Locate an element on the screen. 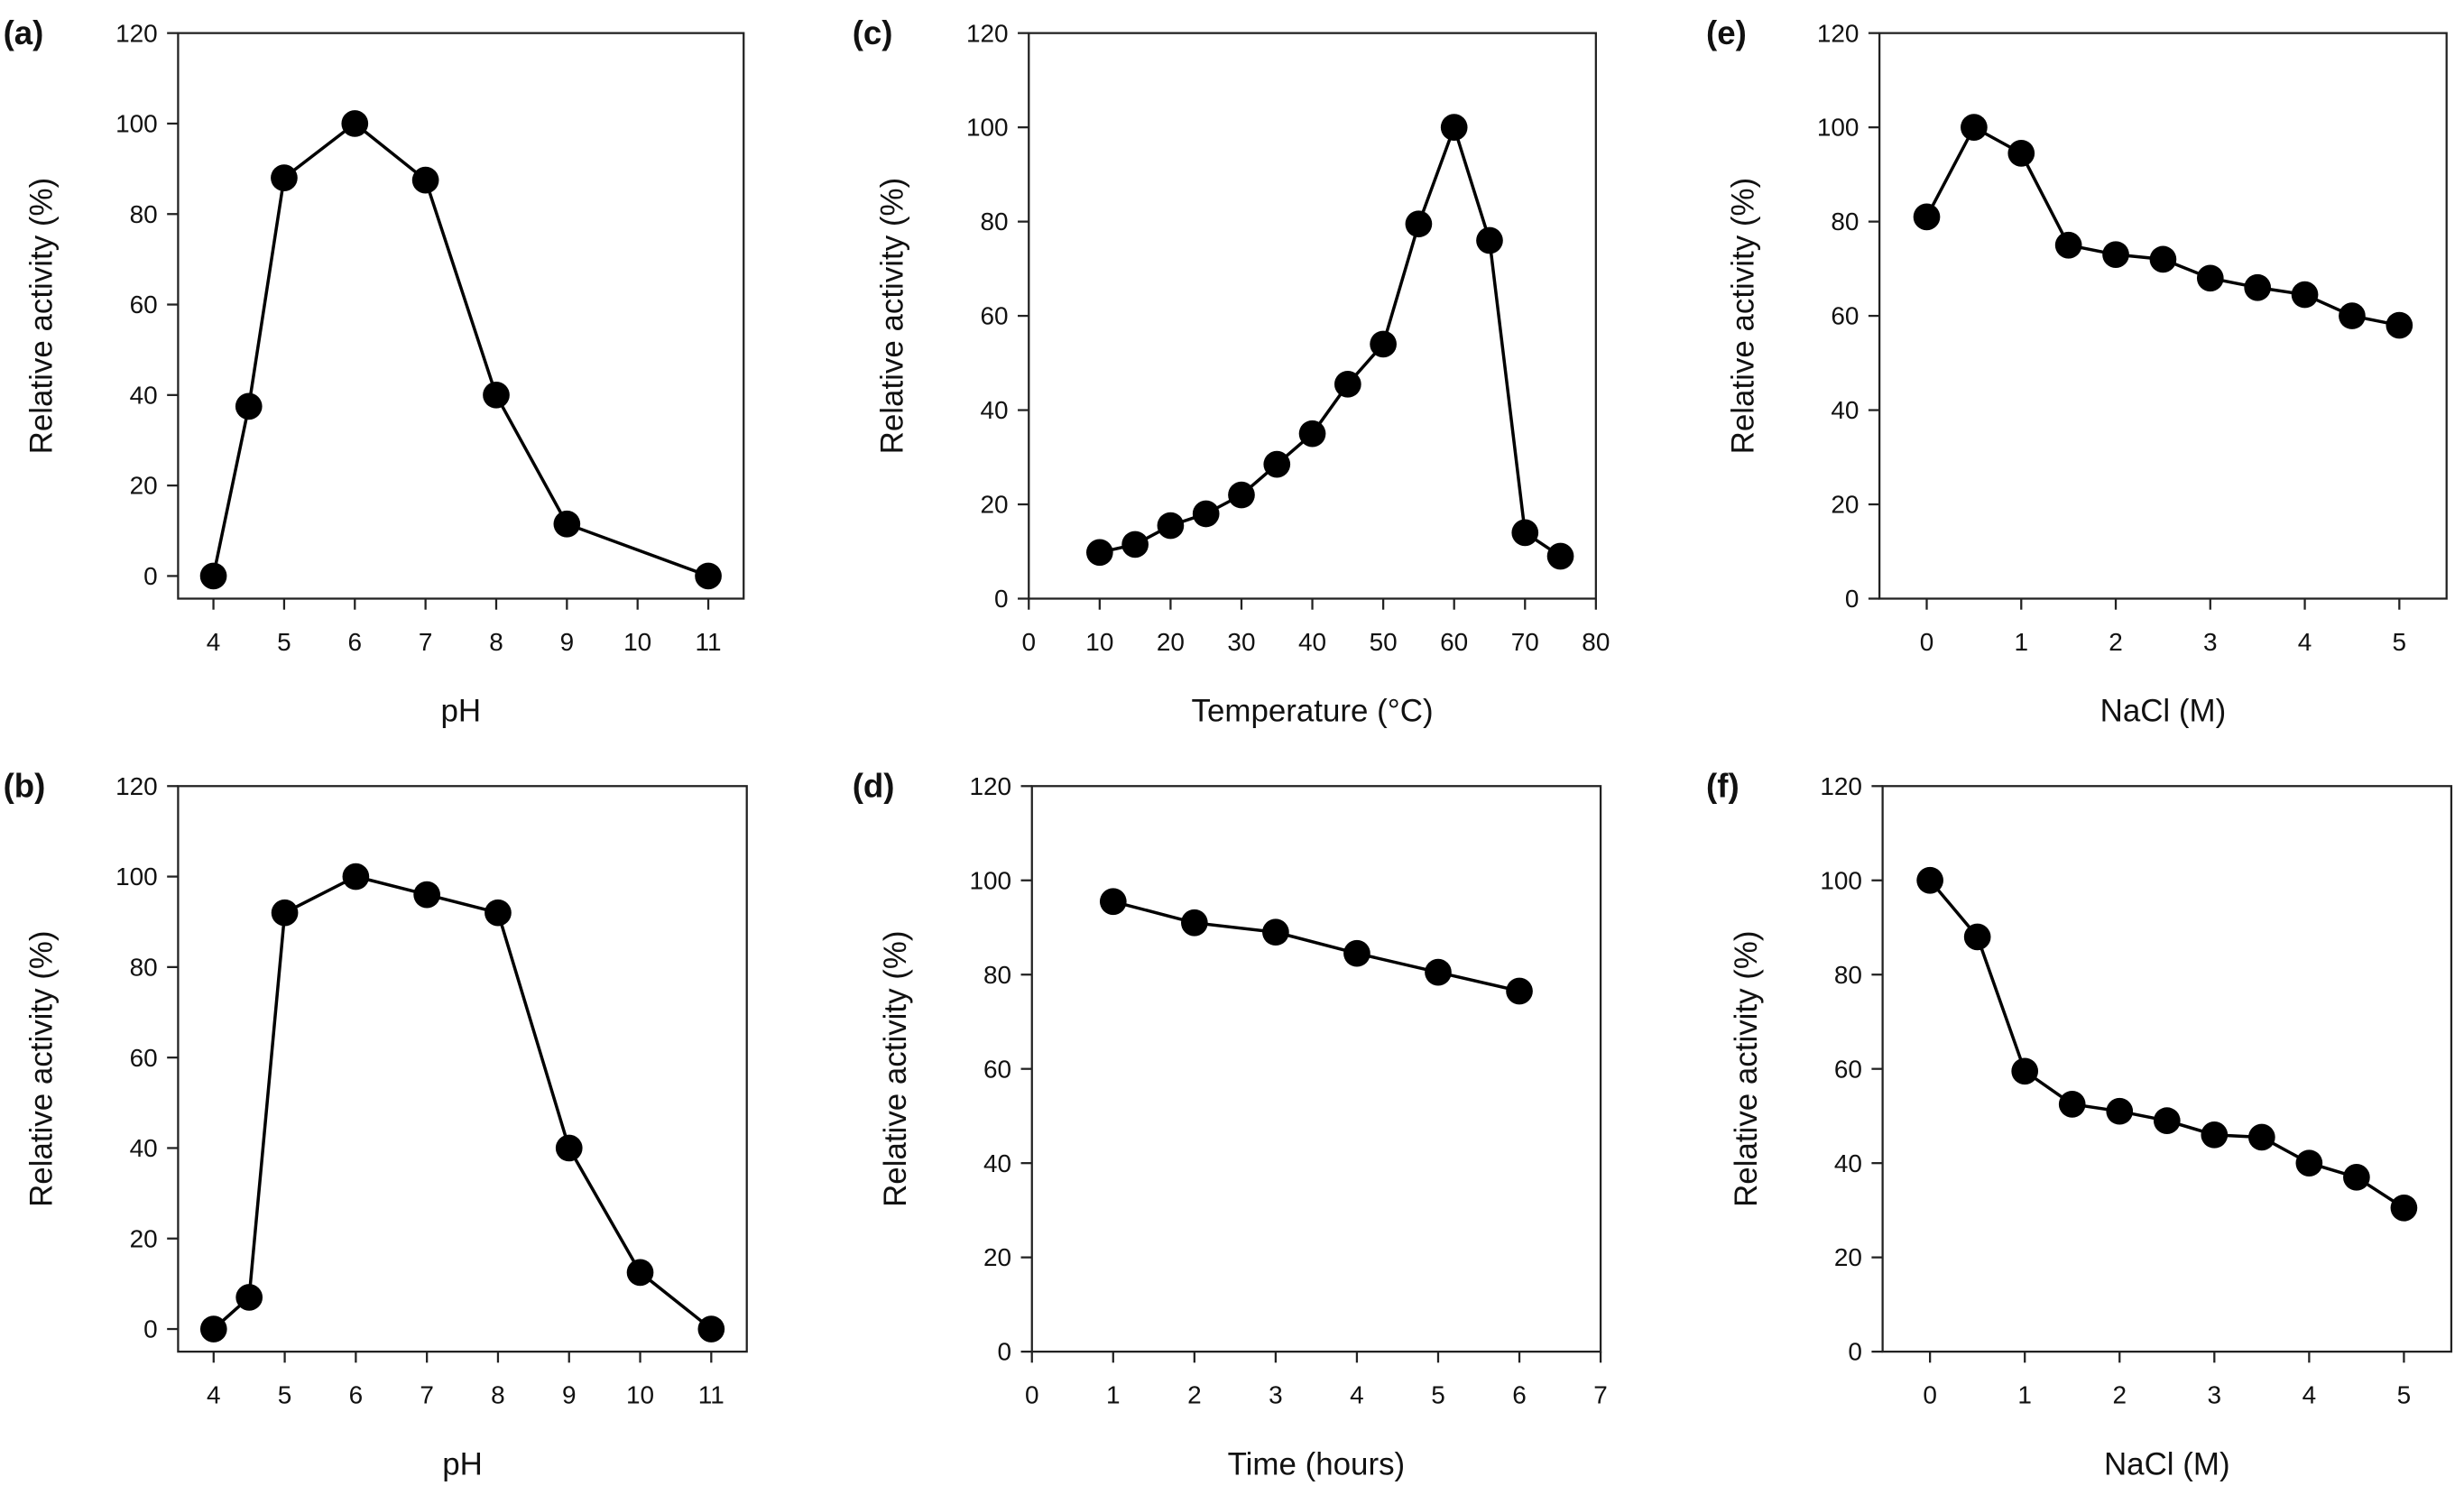  x-tick-label: 20 is located at coordinates (1171, 642).